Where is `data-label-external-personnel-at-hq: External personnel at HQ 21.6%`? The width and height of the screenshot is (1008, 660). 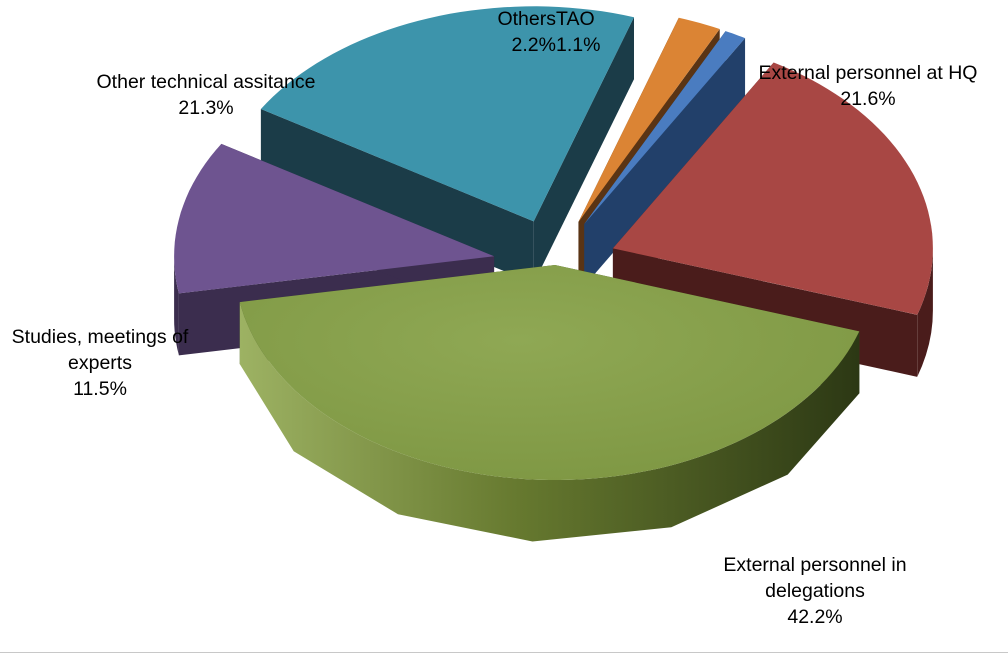
data-label-external-personnel-at-hq: External personnel at HQ 21.6% is located at coordinates (868, 86).